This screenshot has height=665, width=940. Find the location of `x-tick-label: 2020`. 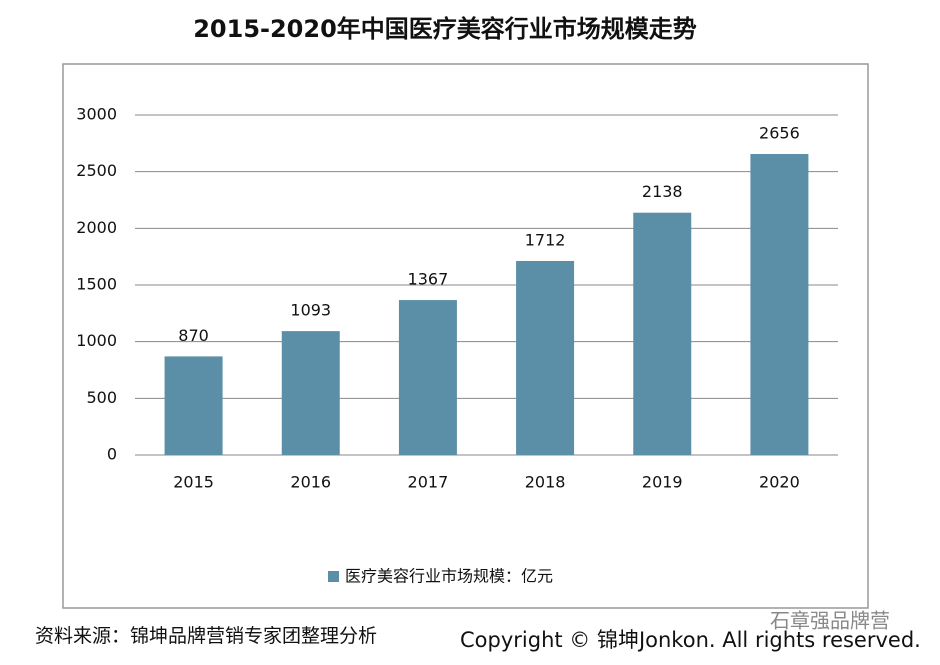

x-tick-label: 2020 is located at coordinates (779, 482).